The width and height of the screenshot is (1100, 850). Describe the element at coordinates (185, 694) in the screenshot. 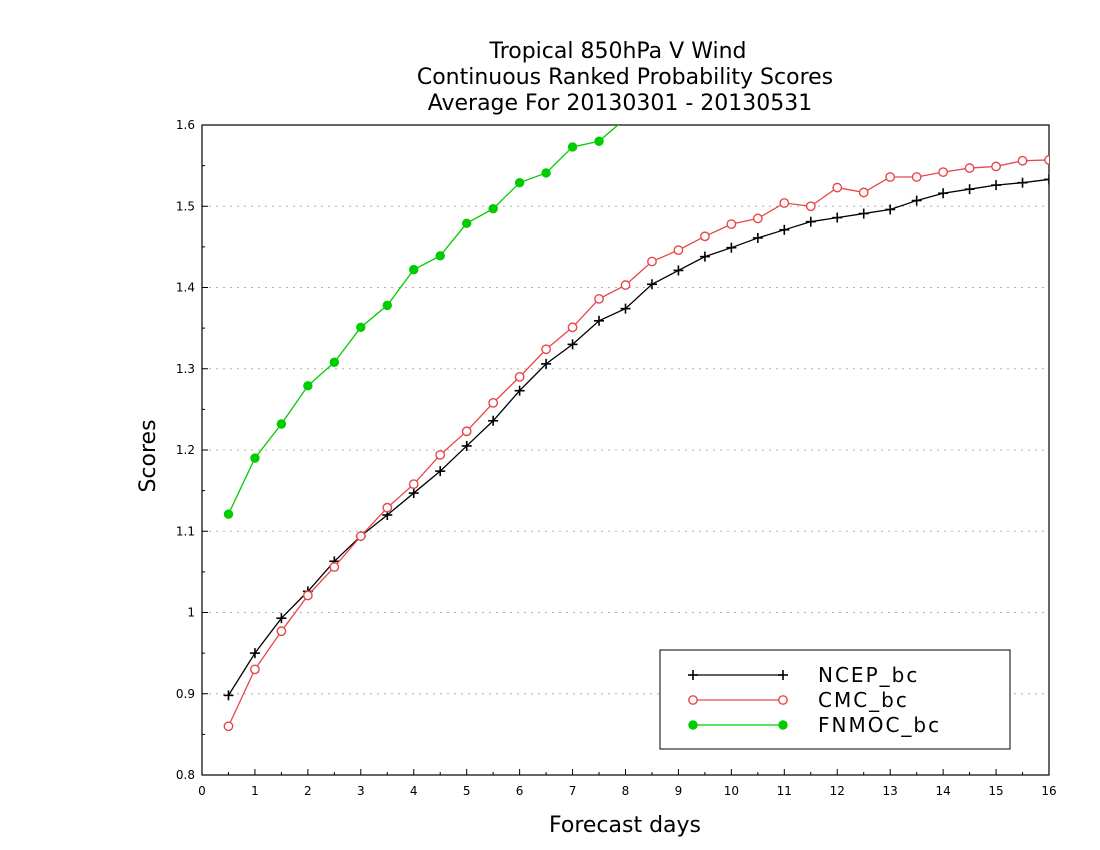

I see `y-tick-label: 0.9` at that location.